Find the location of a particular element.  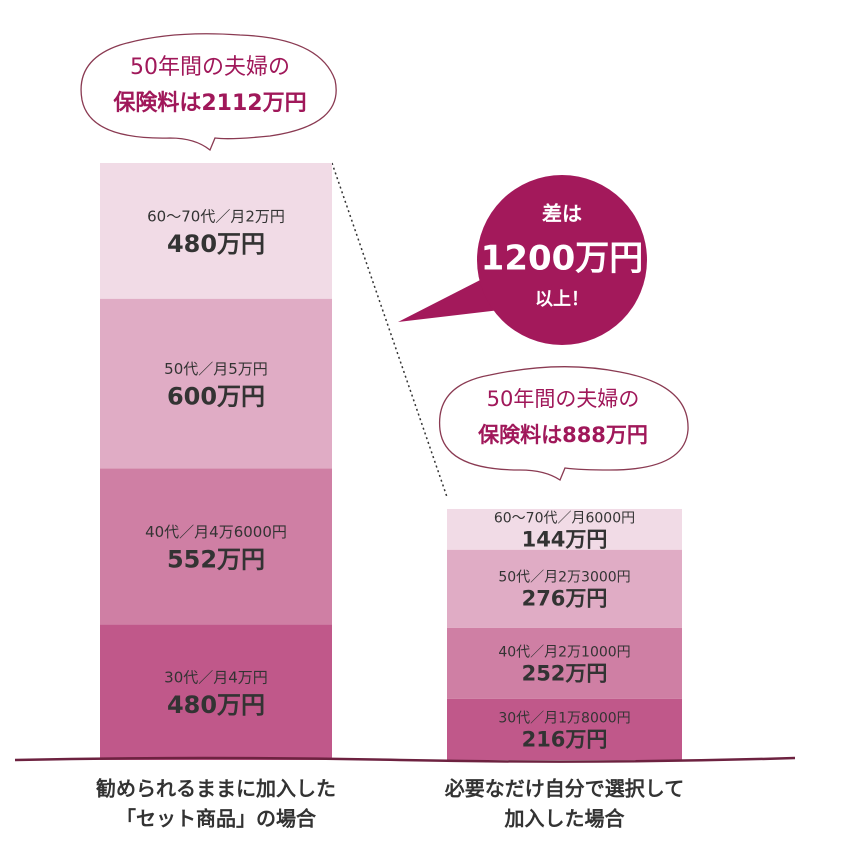

total-label: 保険料は2112万円 is located at coordinates (209, 103).